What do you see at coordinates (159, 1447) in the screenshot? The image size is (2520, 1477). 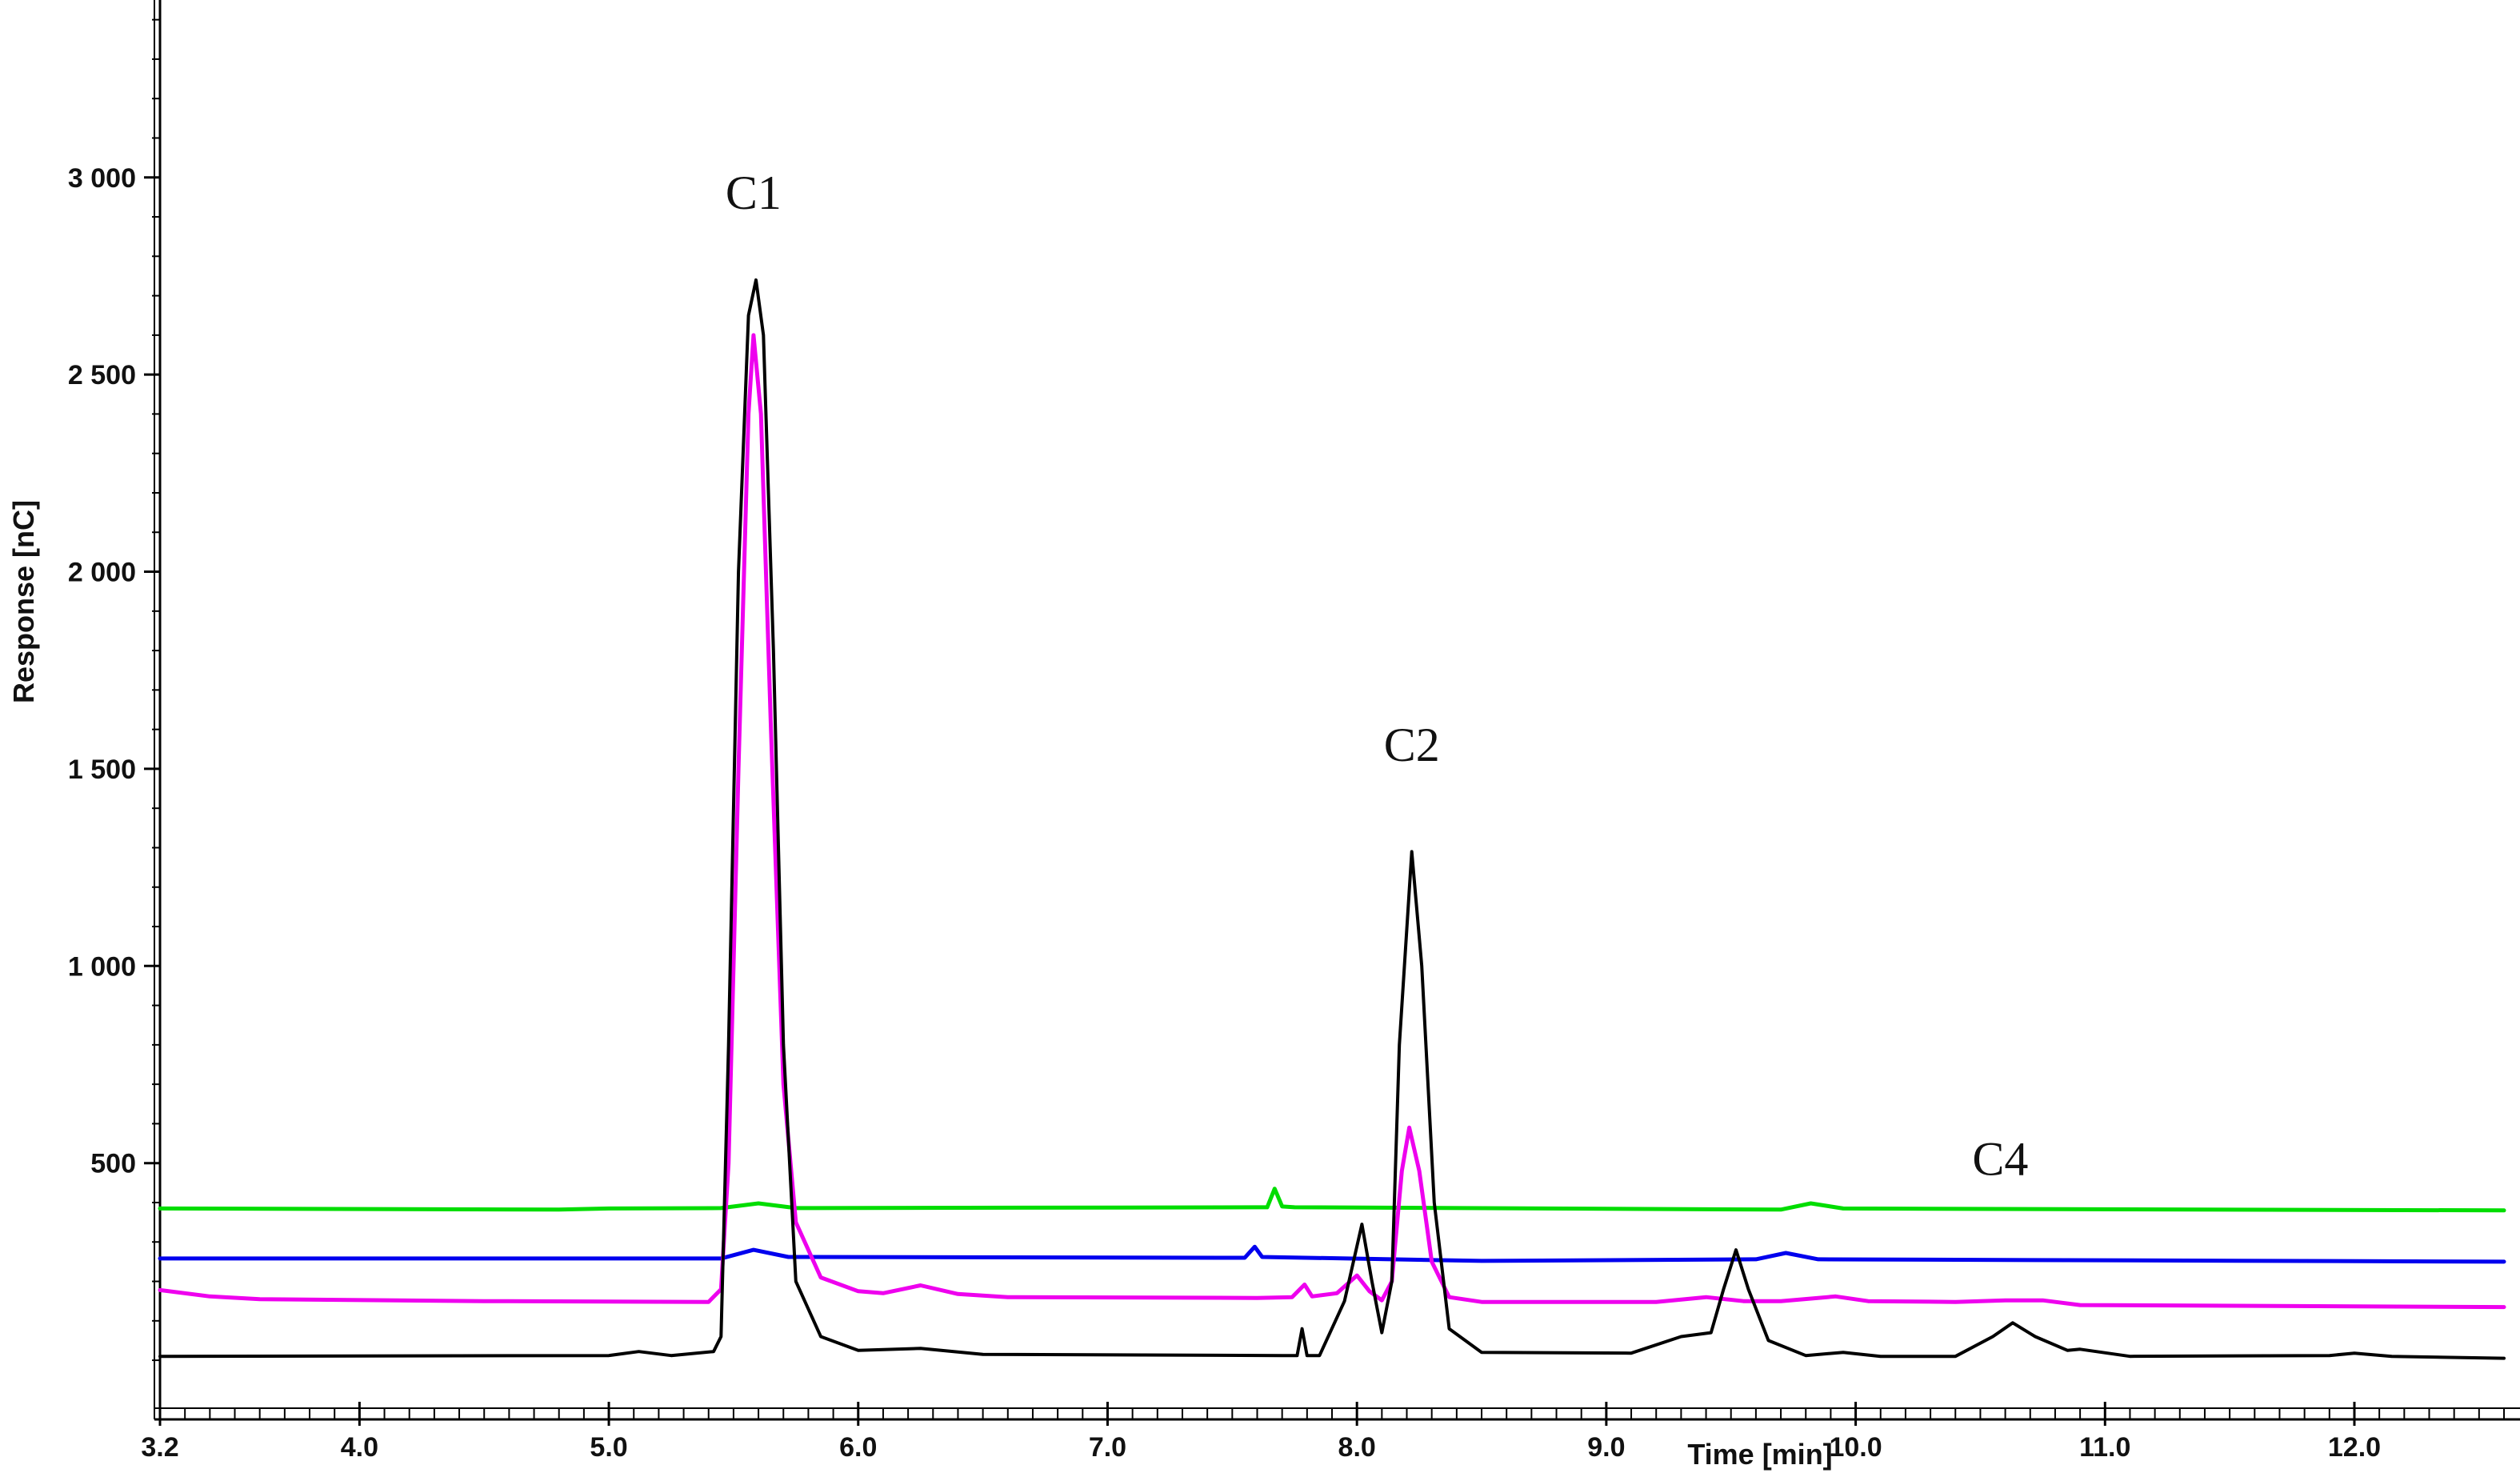 I see `x-tick-label: 3.2` at bounding box center [159, 1447].